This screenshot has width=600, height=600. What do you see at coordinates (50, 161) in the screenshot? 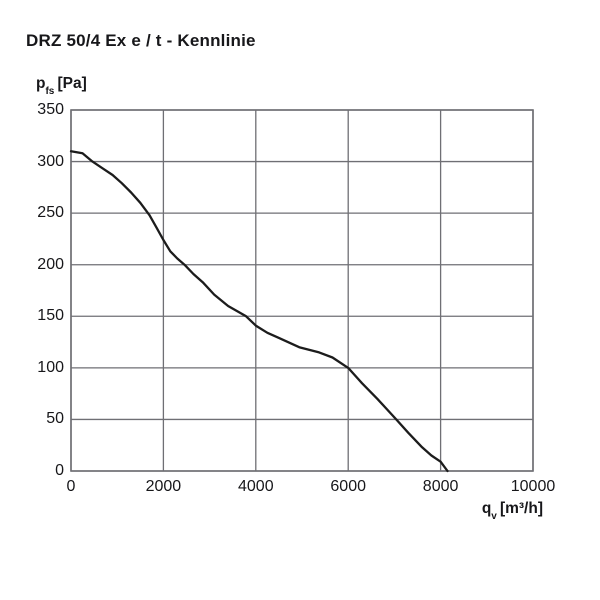
I see `y-tick-label: 300` at bounding box center [50, 161].